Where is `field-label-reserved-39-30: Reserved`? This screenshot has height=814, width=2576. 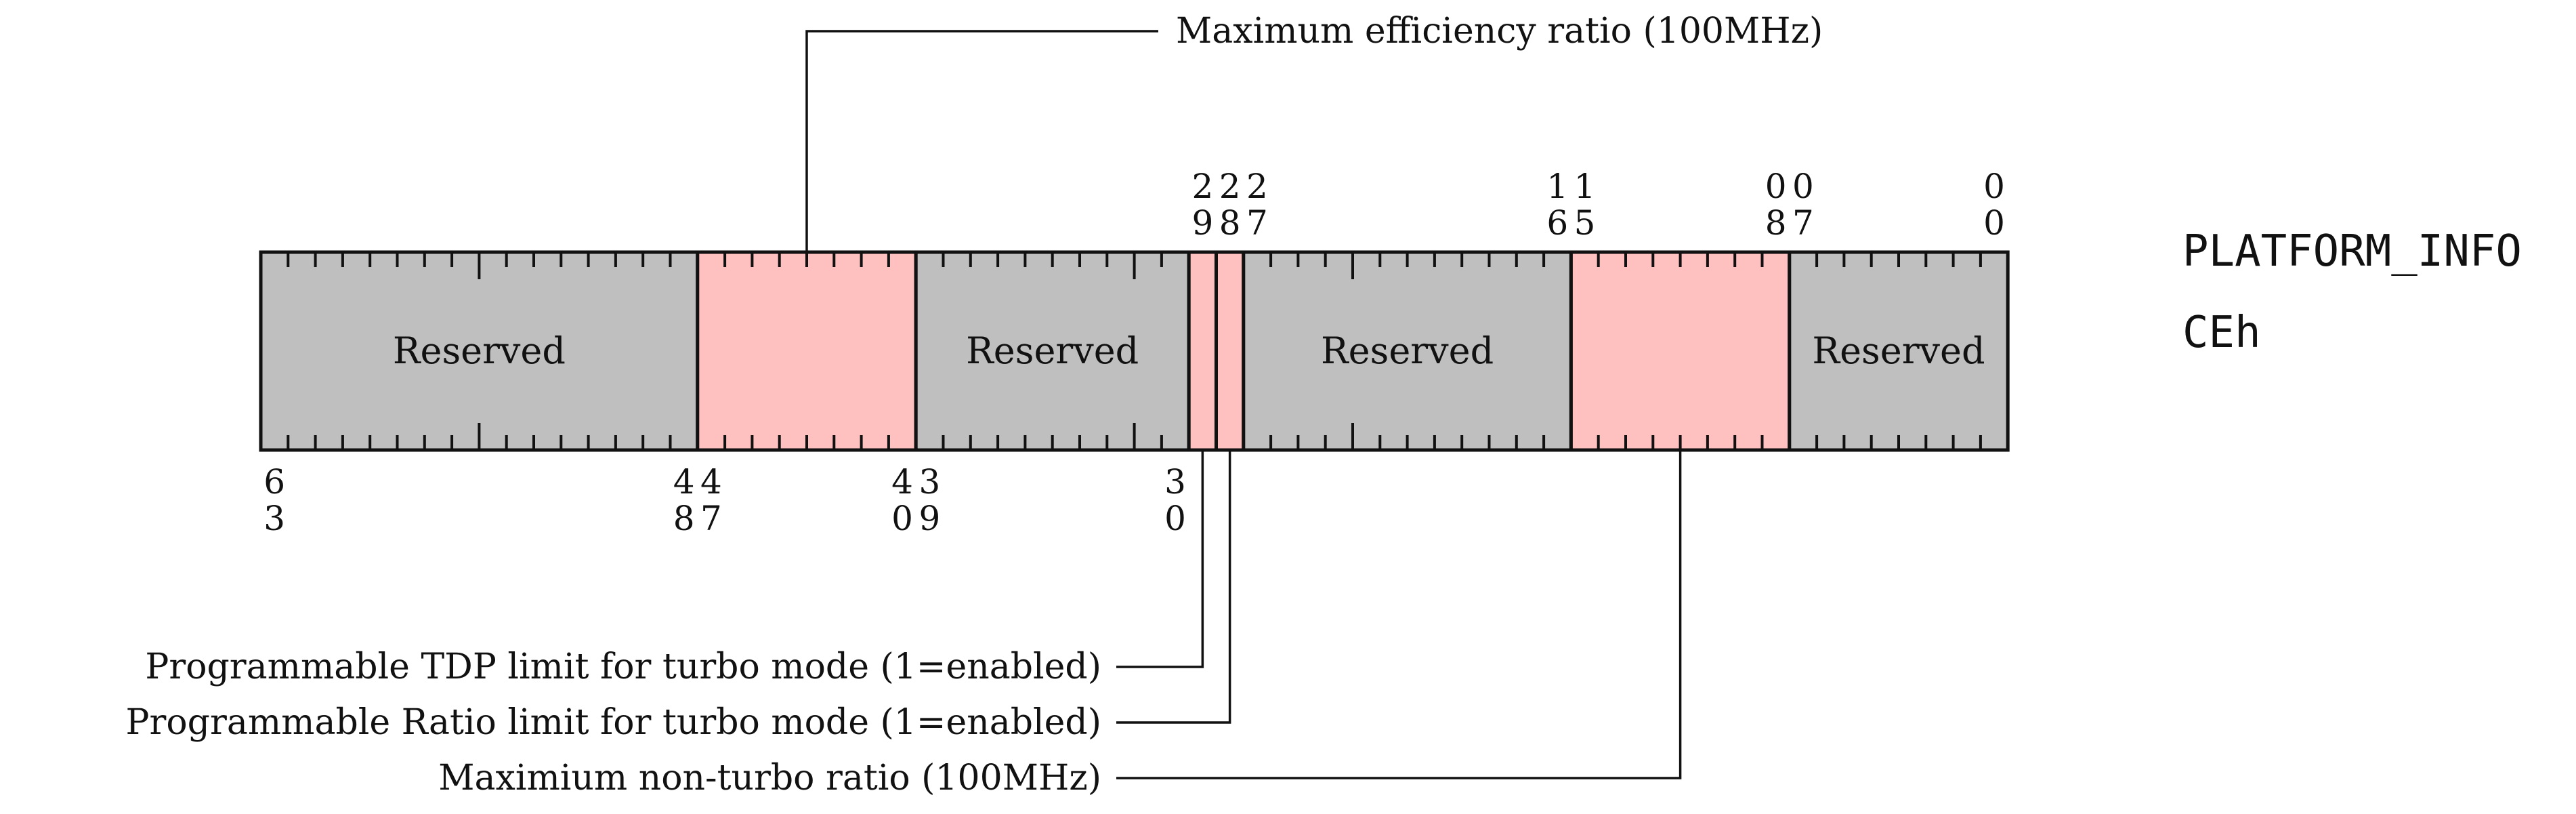 field-label-reserved-39-30: Reserved is located at coordinates (1052, 350).